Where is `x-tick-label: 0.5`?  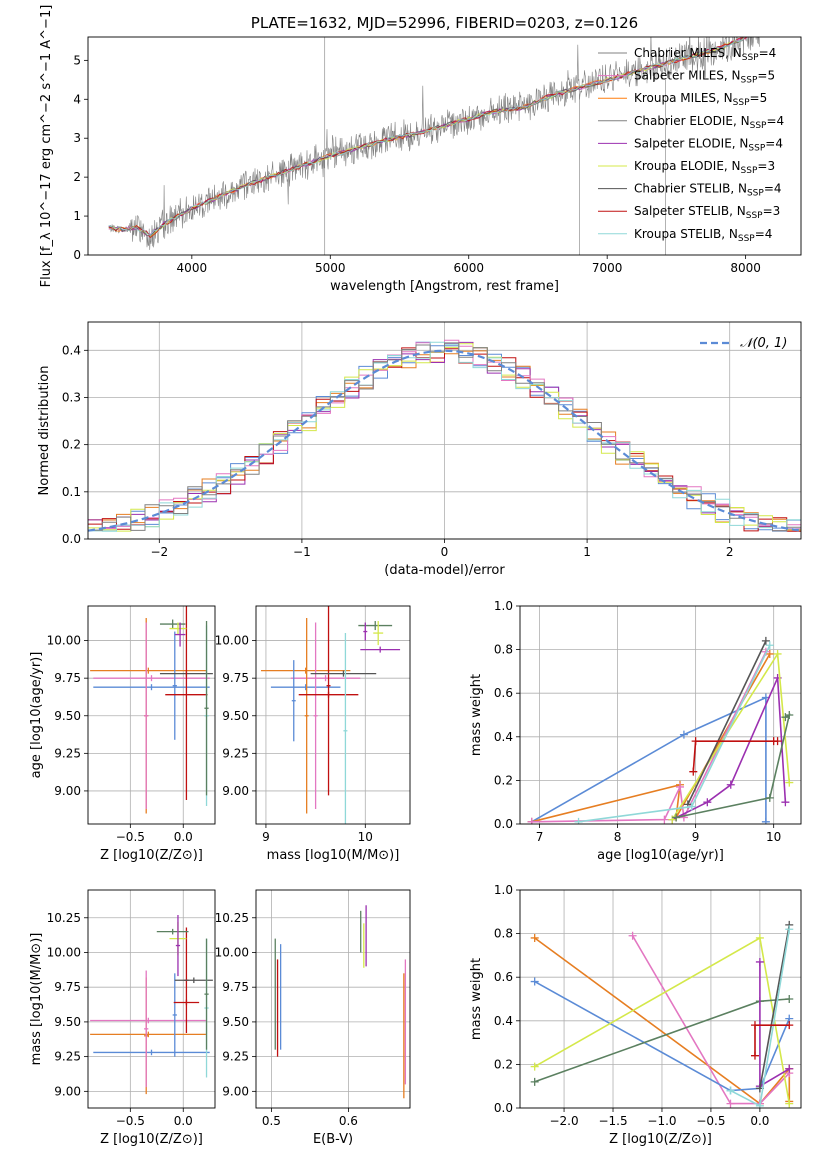 x-tick-label: 0.5 is located at coordinates (271, 1121).